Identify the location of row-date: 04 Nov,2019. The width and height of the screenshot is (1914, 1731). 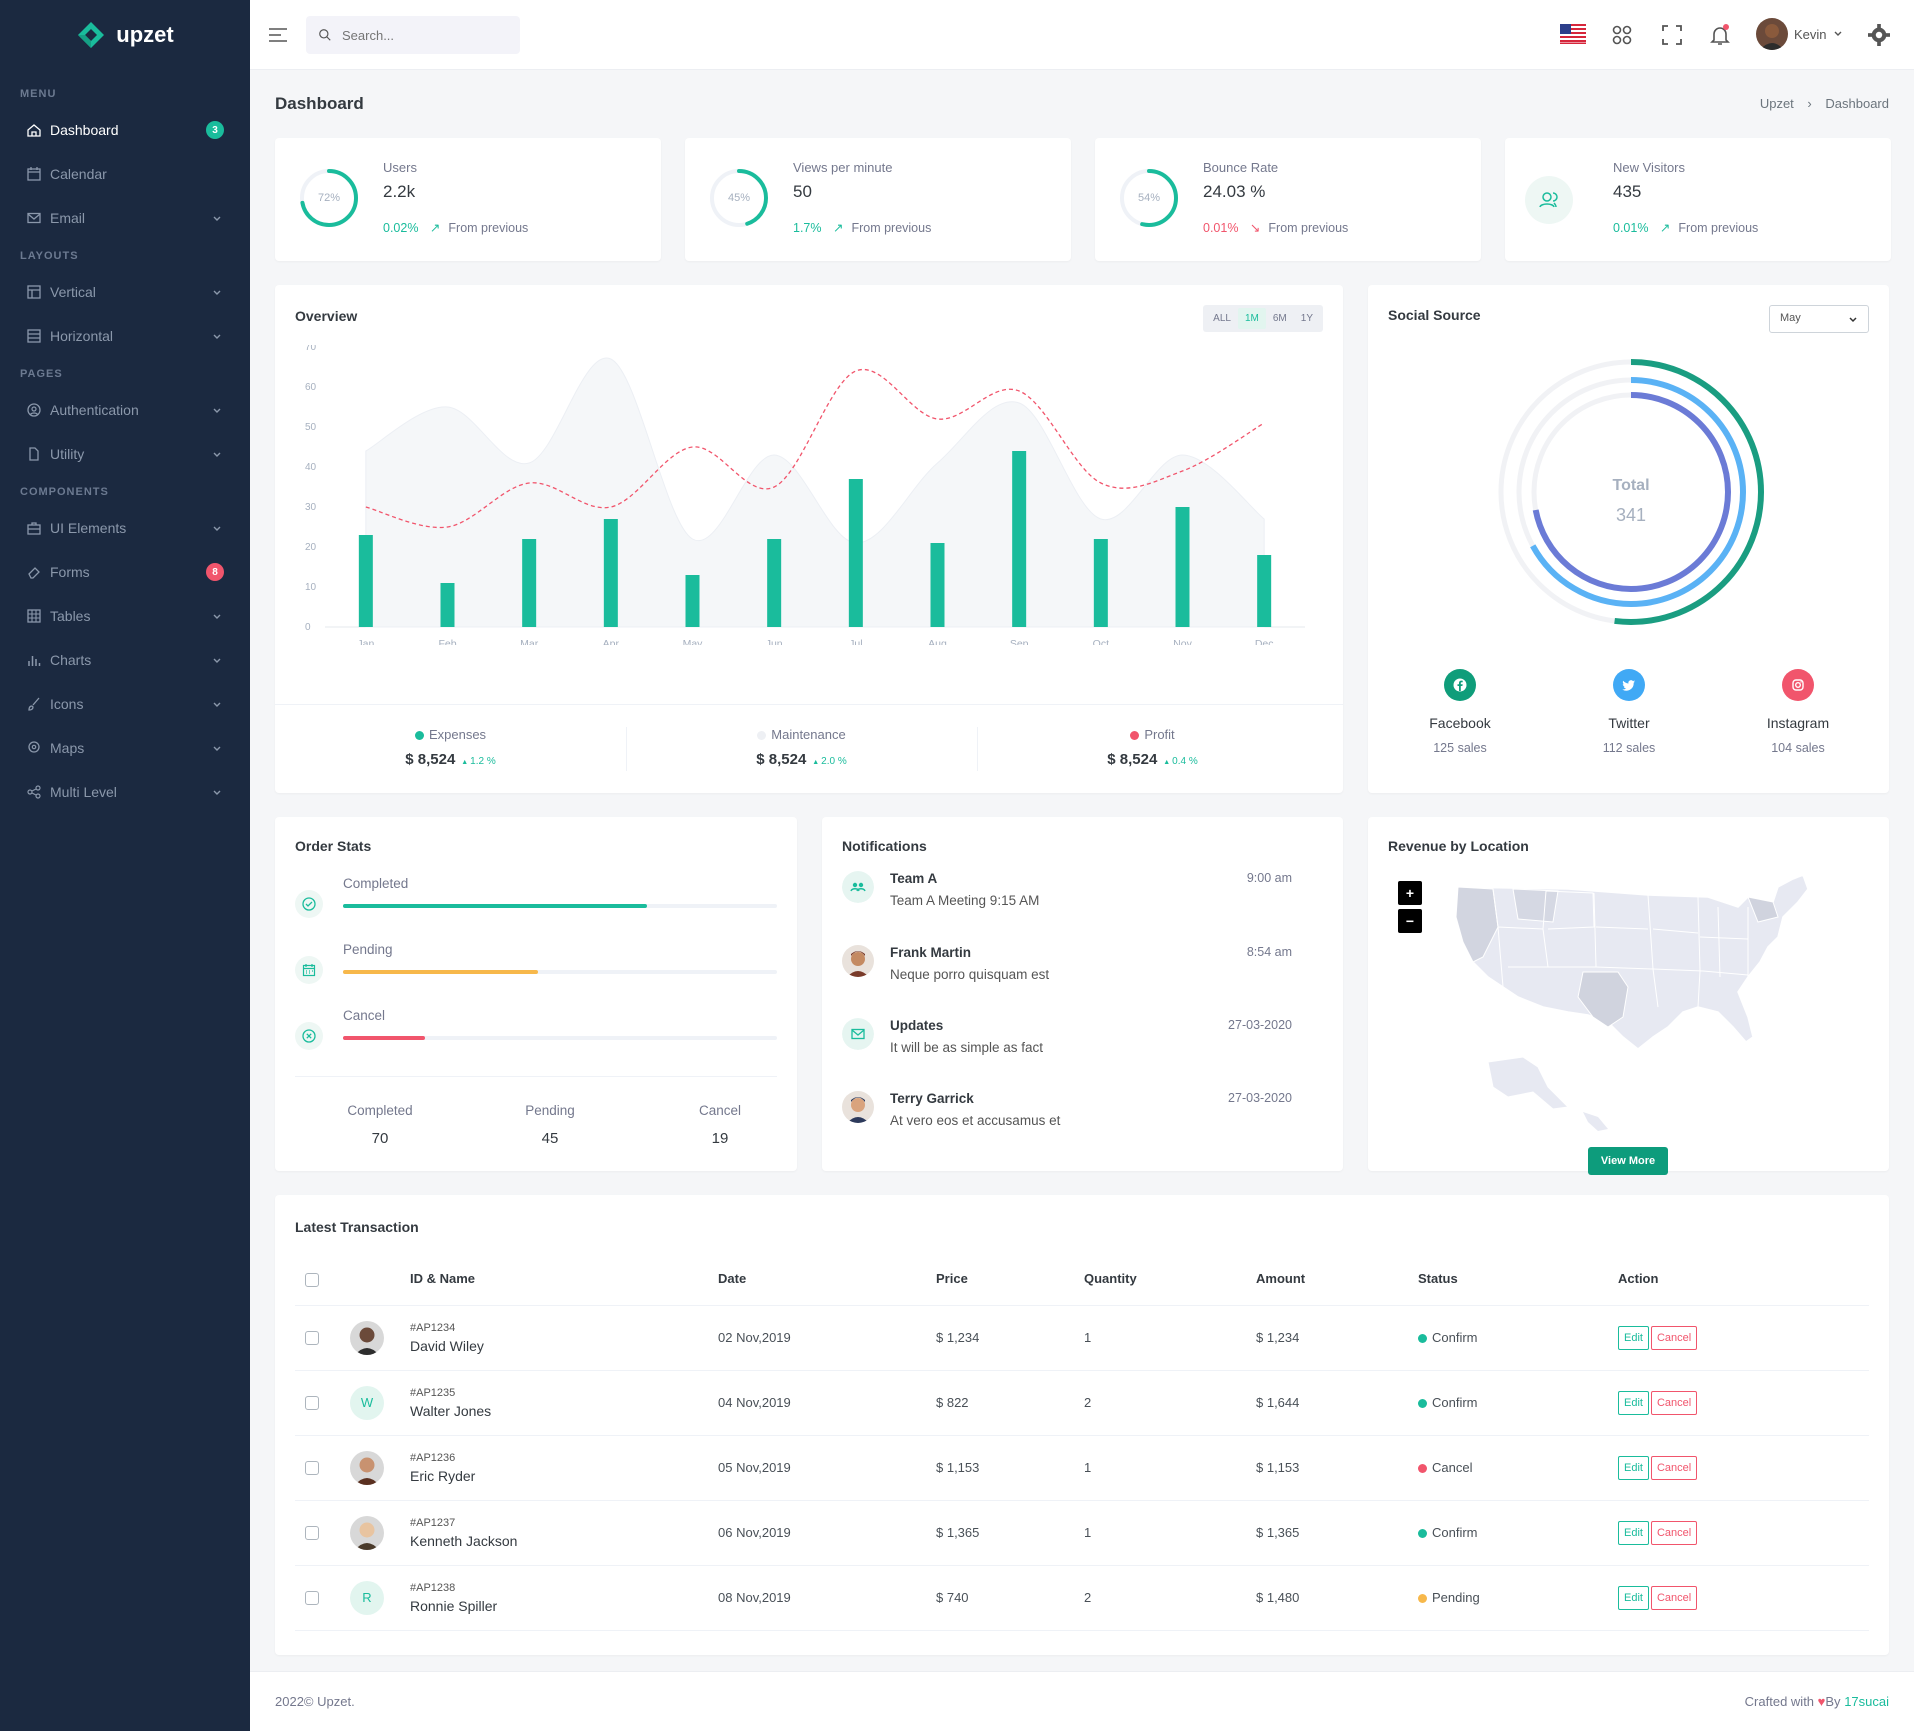
(827, 1403).